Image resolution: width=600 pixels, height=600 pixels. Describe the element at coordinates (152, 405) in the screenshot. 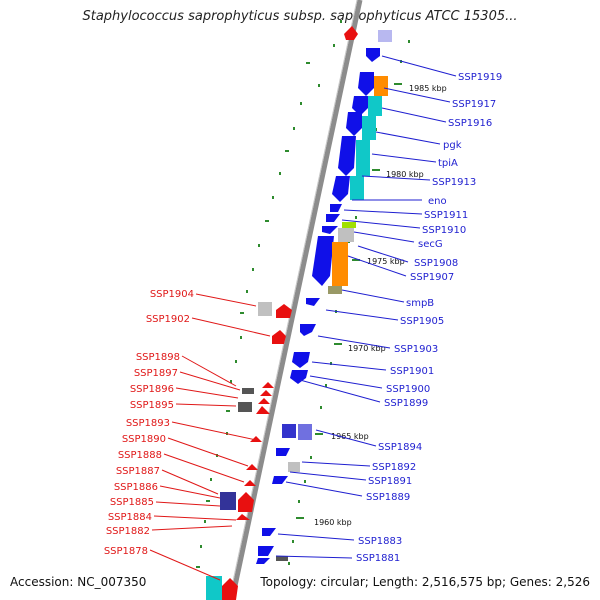

I see `gene-label: SSP1895` at that location.